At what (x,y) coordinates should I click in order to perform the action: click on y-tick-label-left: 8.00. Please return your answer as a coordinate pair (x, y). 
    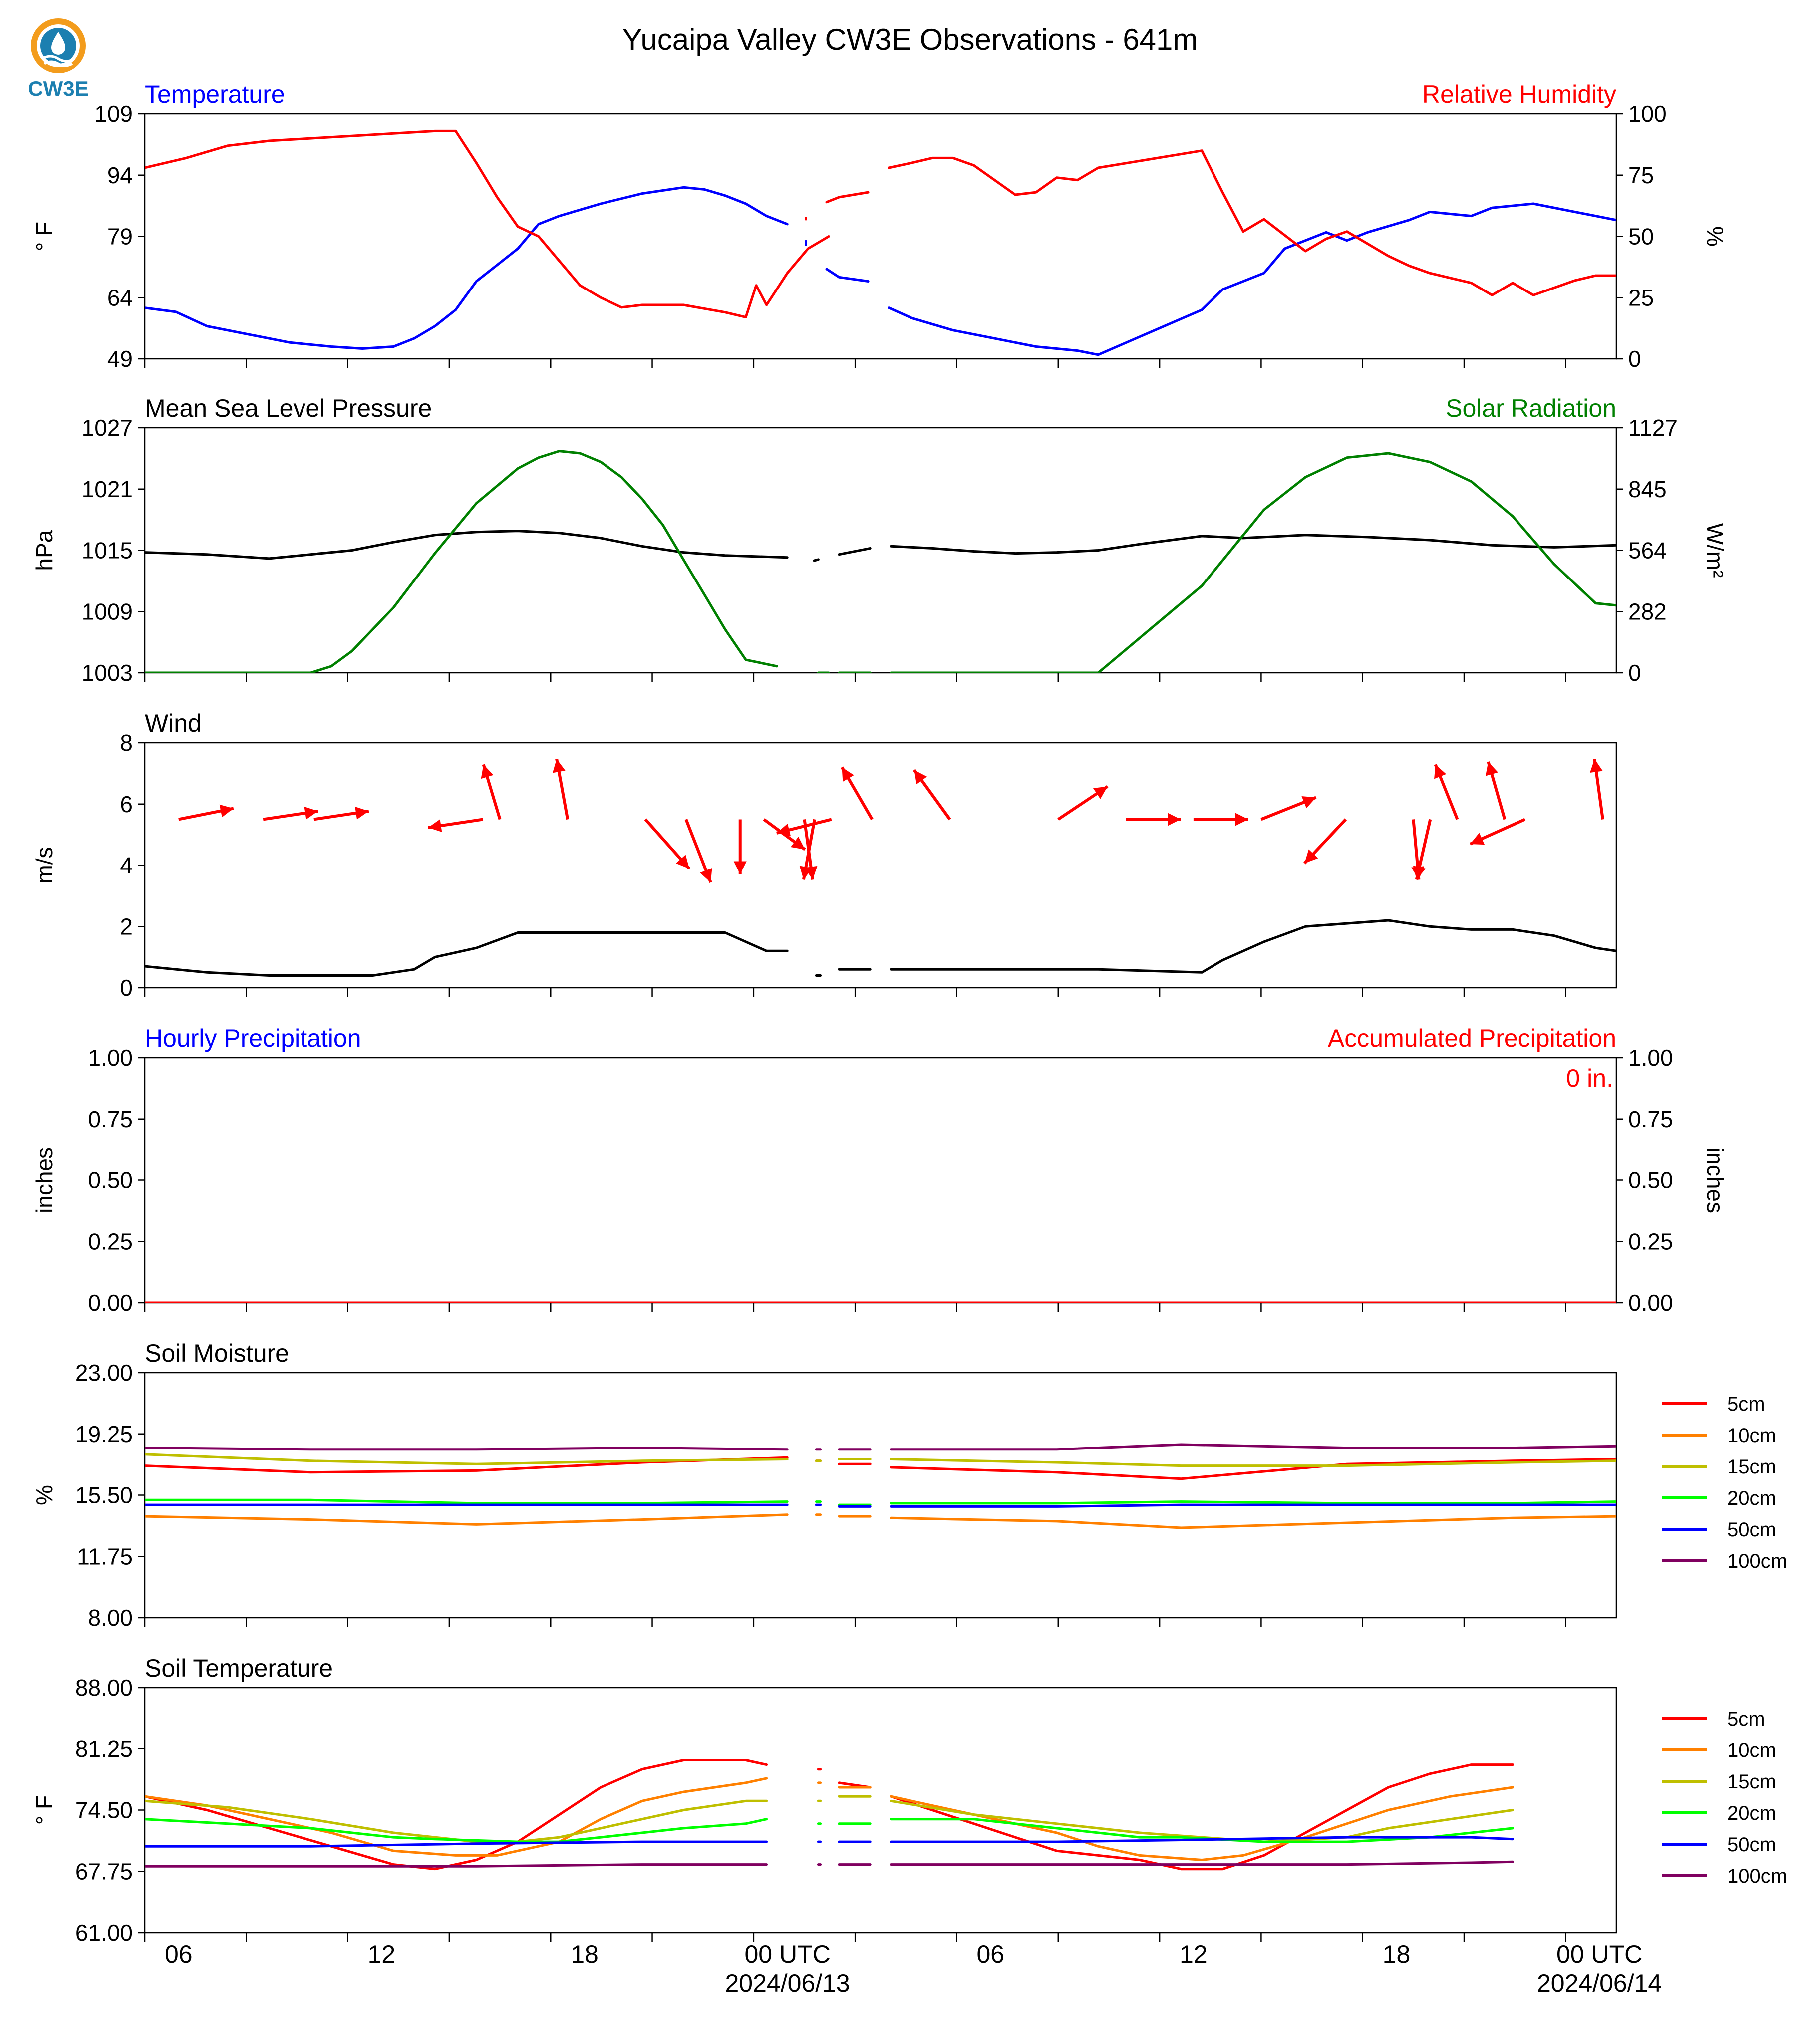
    Looking at the image, I should click on (110, 1618).